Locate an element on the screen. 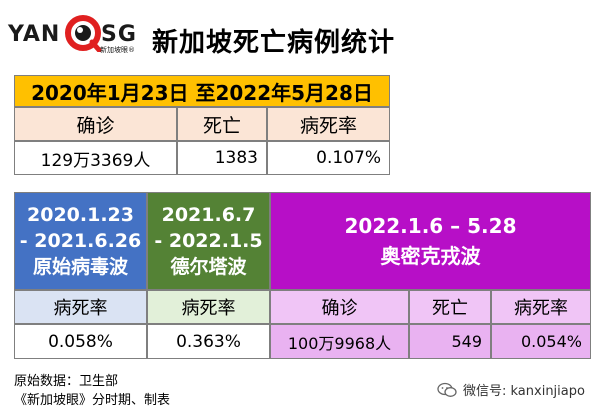 Image resolution: width=601 pixels, height=419 pixels. wave-delta-value-cfr: 0.363% is located at coordinates (208, 341).